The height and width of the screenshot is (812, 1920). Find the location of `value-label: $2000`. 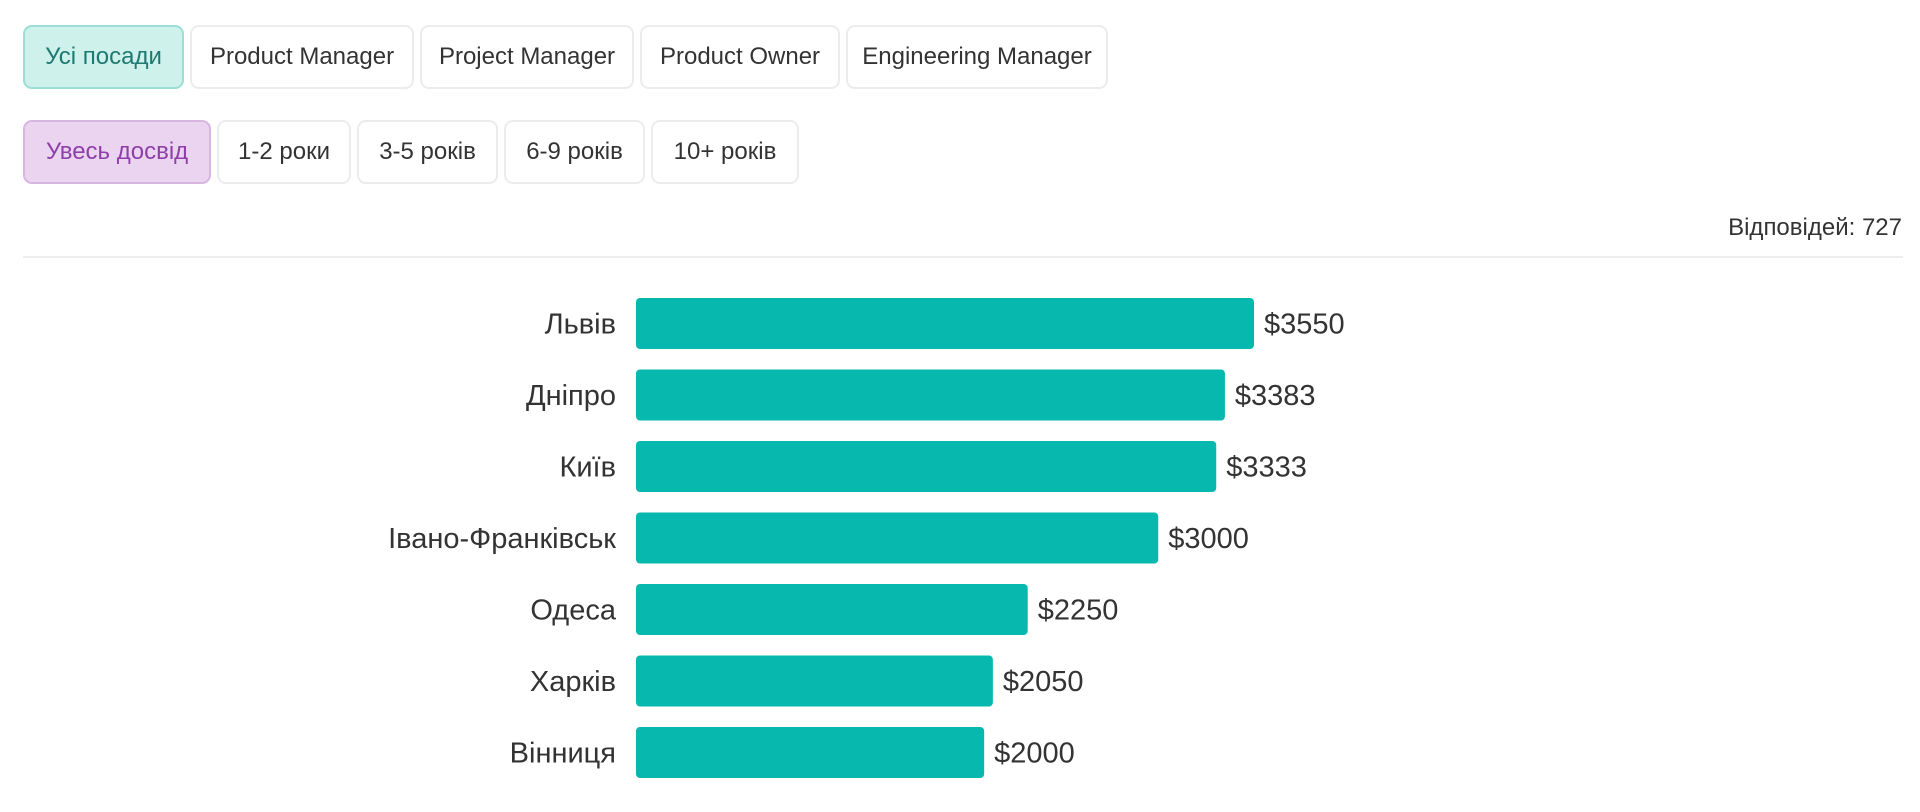

value-label: $2000 is located at coordinates (1034, 754).